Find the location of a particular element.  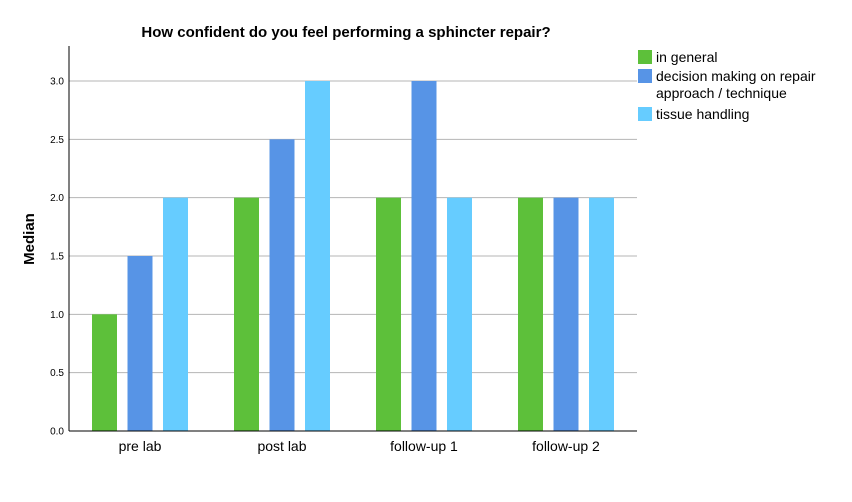

y-tick-label: 2.5 is located at coordinates (57, 140).